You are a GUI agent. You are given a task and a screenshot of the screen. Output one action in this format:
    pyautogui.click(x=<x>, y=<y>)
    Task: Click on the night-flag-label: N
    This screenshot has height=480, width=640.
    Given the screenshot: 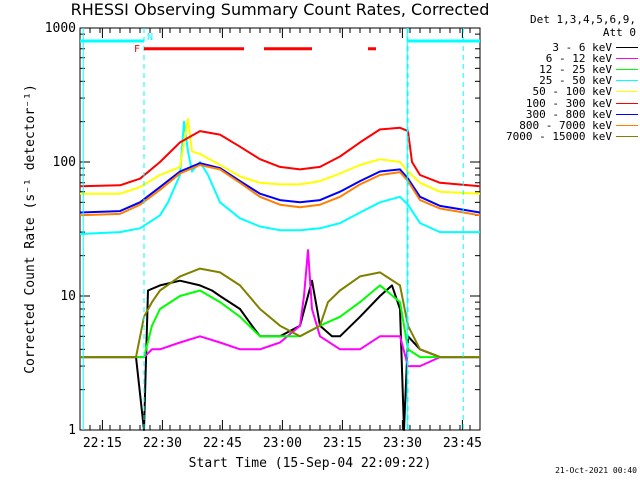 What is the action you would take?
    pyautogui.click(x=150, y=37)
    